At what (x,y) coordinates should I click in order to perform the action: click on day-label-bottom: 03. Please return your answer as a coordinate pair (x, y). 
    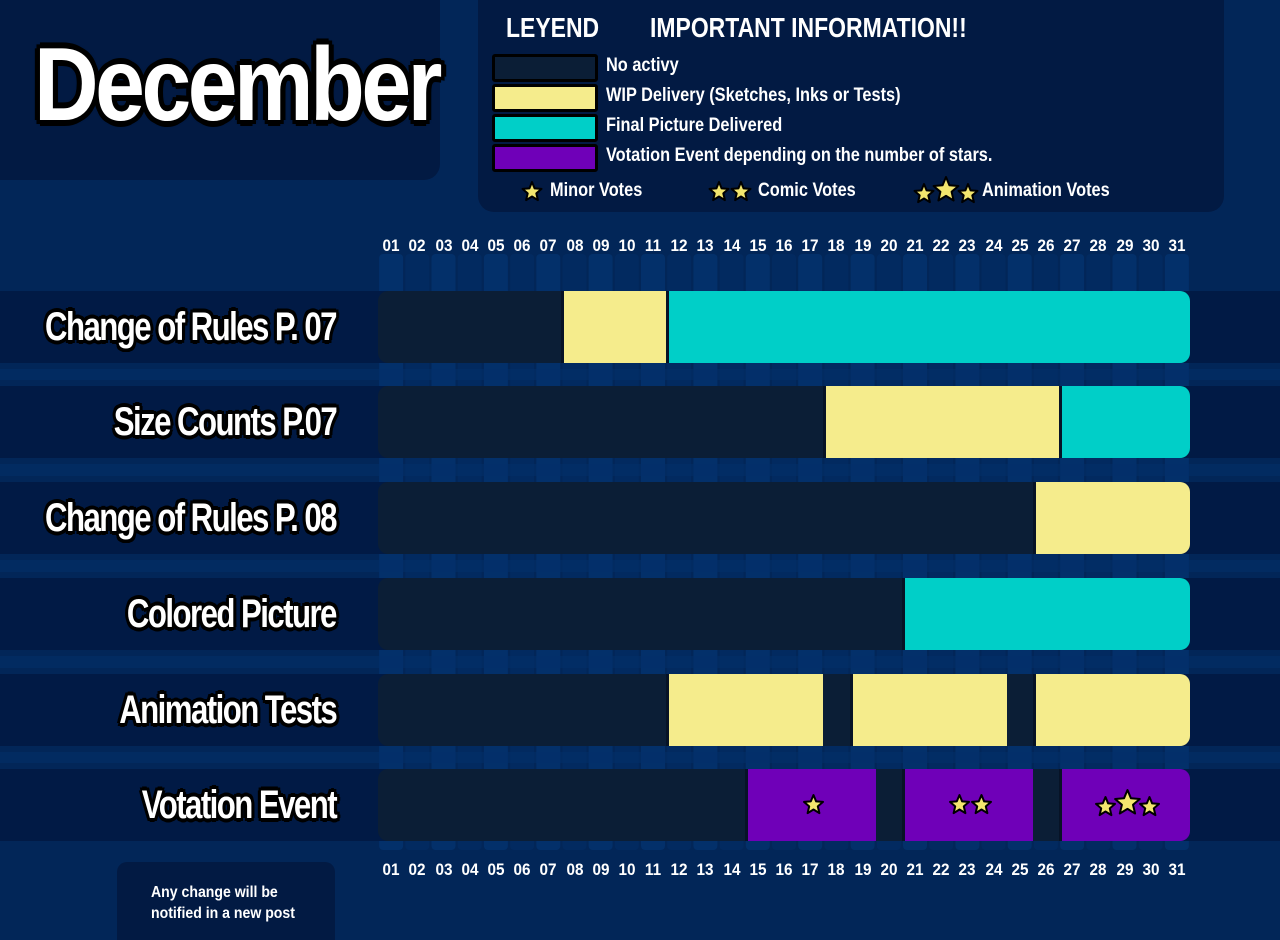
    Looking at the image, I should click on (443, 869).